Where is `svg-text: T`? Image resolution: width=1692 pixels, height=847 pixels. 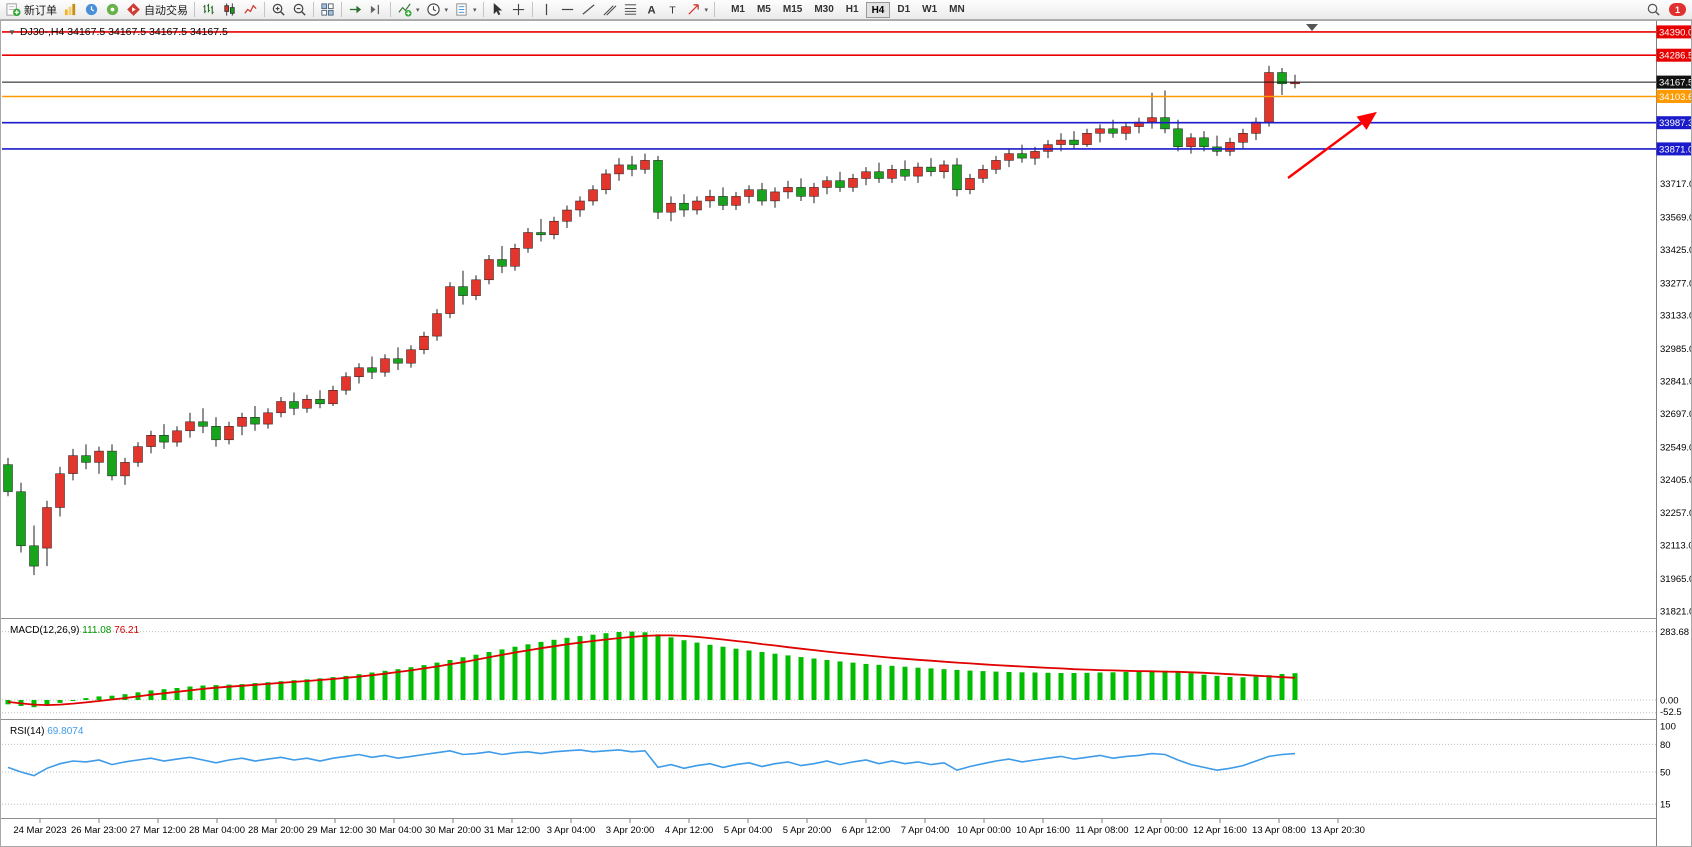
svg-text: T is located at coordinates (672, 10).